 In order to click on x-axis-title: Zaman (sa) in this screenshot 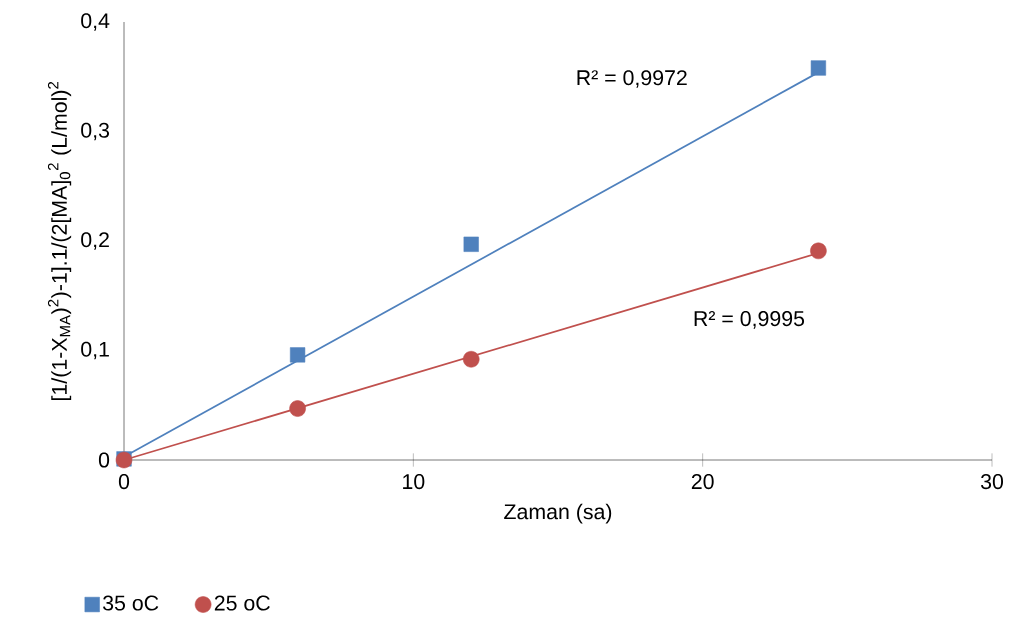, I will do `click(558, 513)`.